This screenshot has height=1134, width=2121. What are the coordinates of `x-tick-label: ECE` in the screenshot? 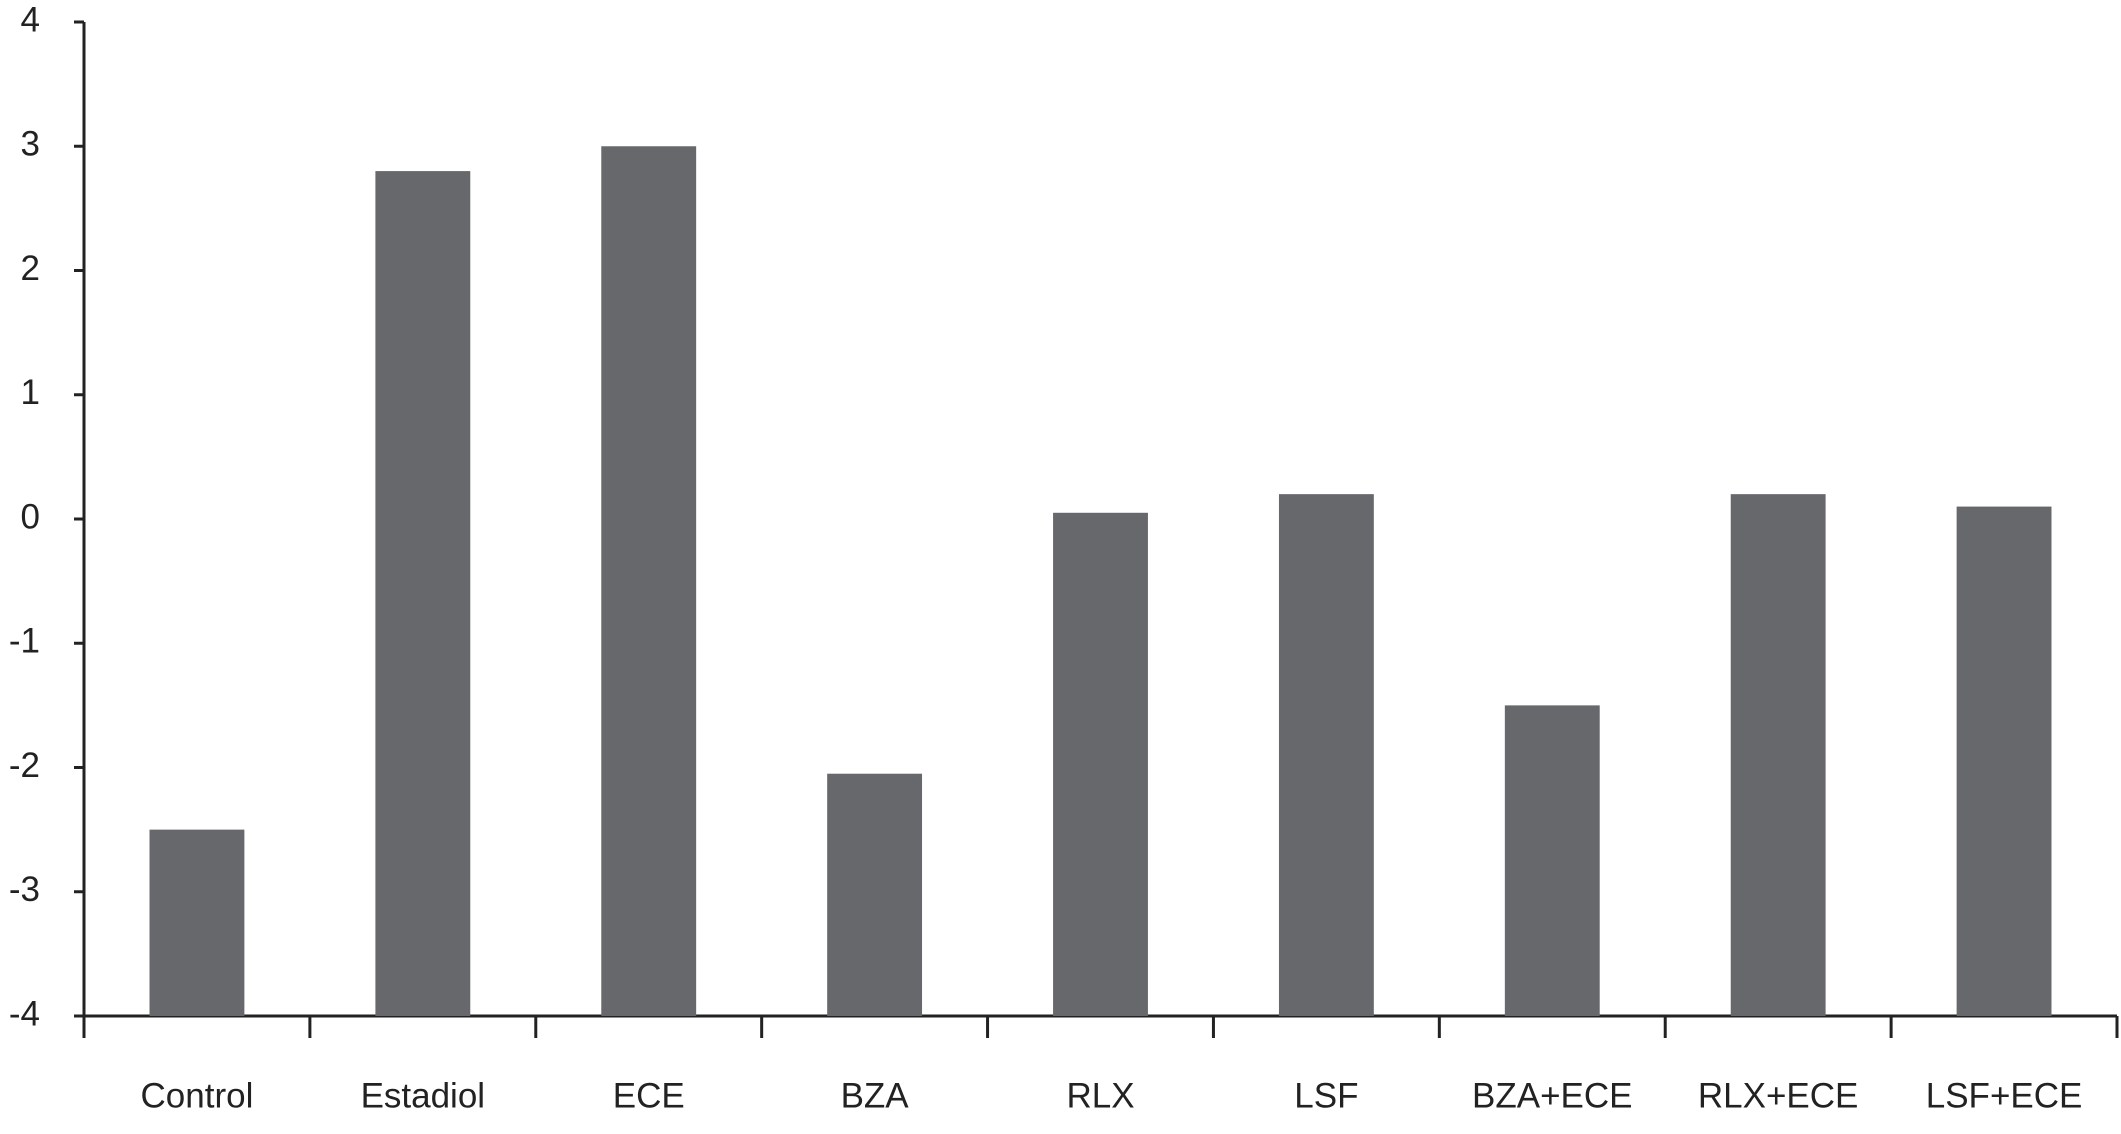 It's located at (649, 1095).